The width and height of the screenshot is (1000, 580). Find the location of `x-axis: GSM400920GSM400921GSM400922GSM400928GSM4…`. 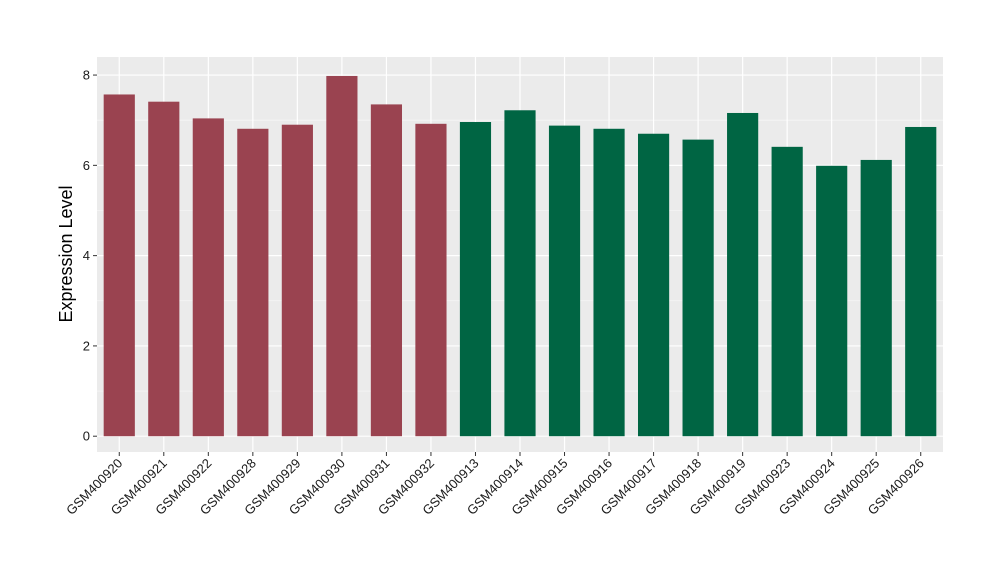

x-axis: GSM400920GSM400921GSM400922GSM400928GSM4… is located at coordinates (495, 485).